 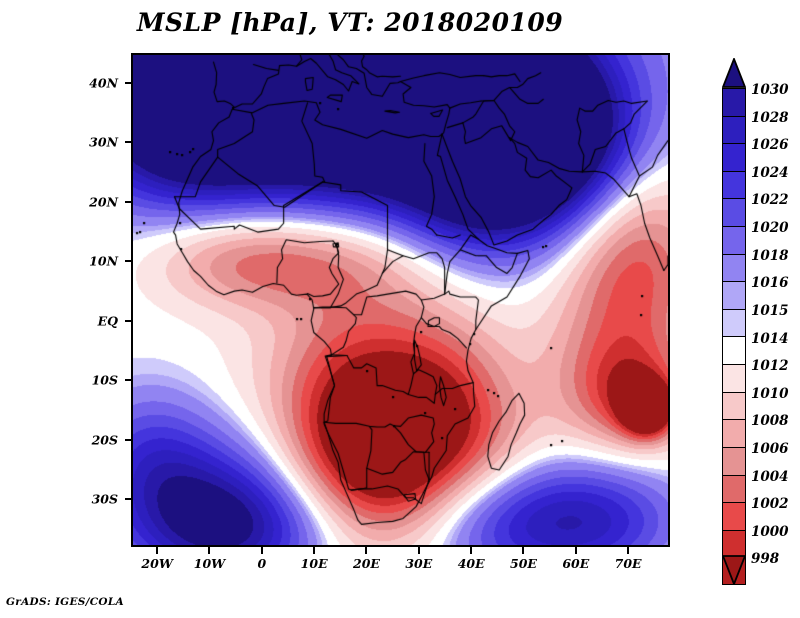 I want to click on y-tick-label: EQ, so click(x=107, y=321).